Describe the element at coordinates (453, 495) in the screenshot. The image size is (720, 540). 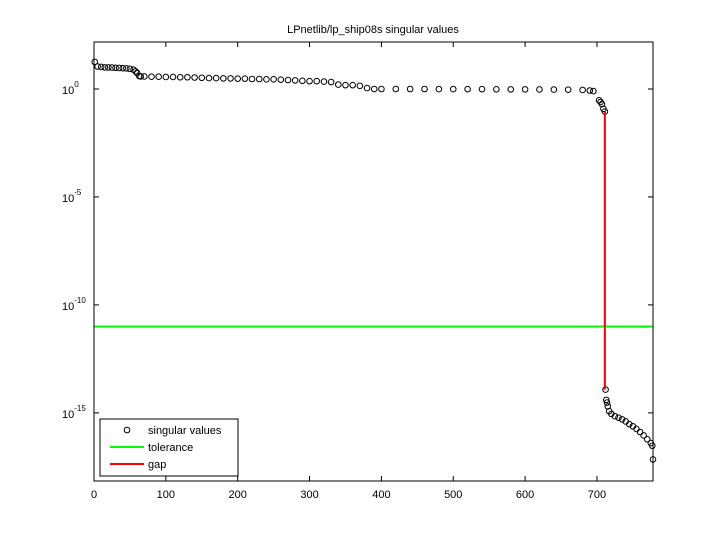
I see `x-tick-label: 500` at that location.